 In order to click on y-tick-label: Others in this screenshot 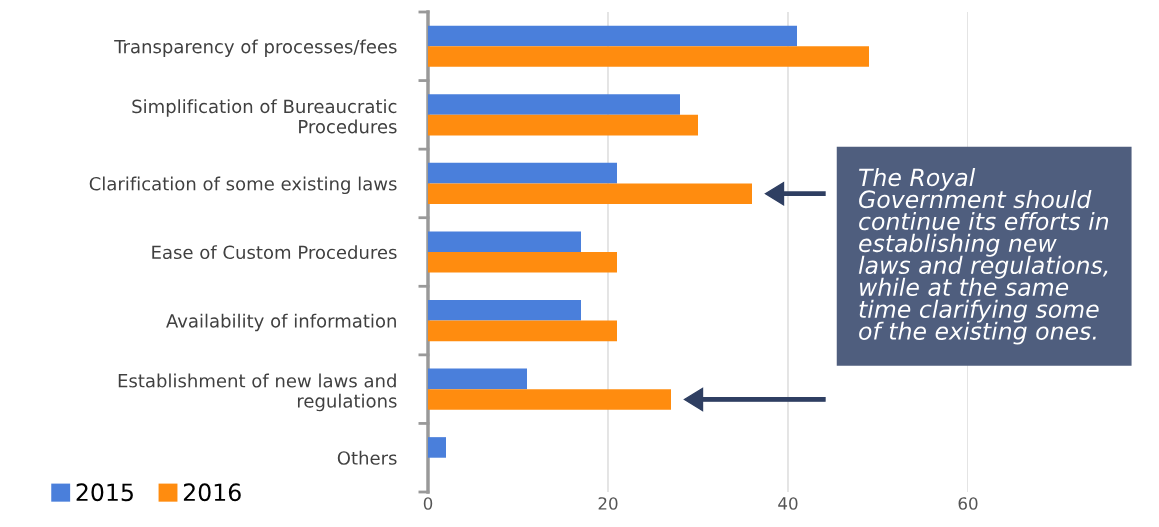, I will do `click(367, 457)`.